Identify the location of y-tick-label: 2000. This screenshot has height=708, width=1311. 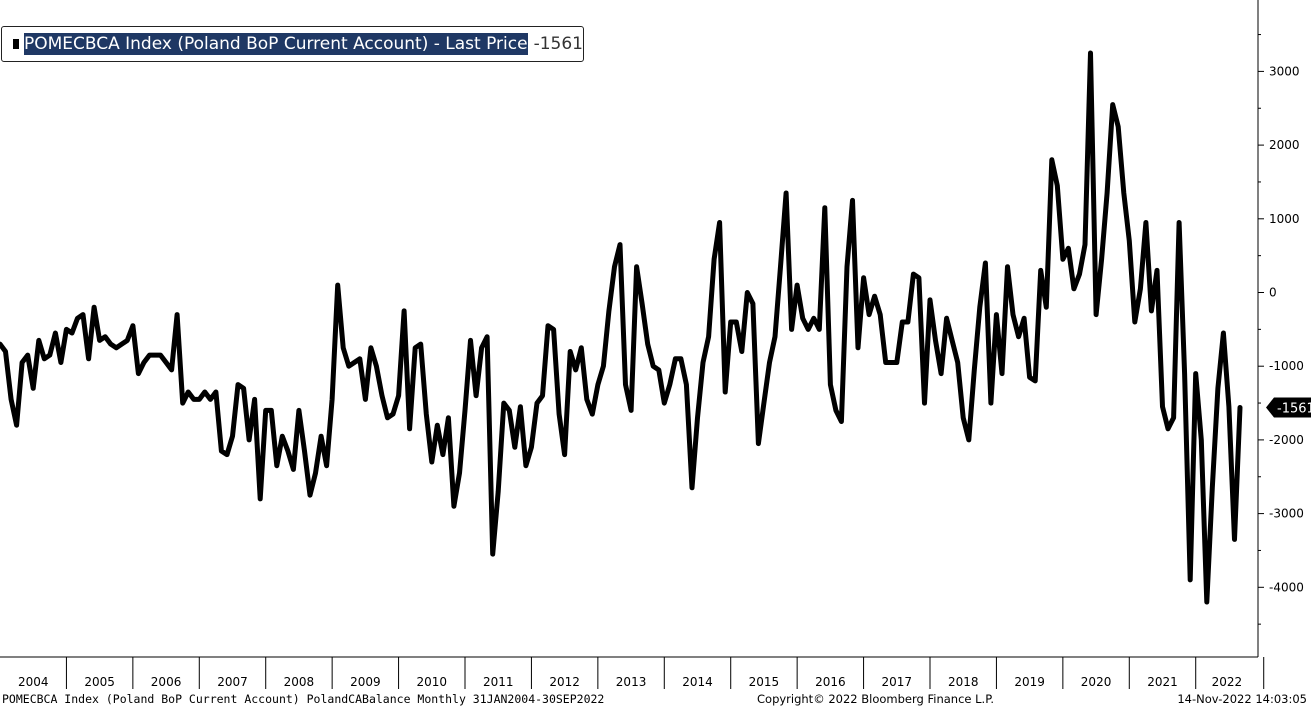
(1284, 145).